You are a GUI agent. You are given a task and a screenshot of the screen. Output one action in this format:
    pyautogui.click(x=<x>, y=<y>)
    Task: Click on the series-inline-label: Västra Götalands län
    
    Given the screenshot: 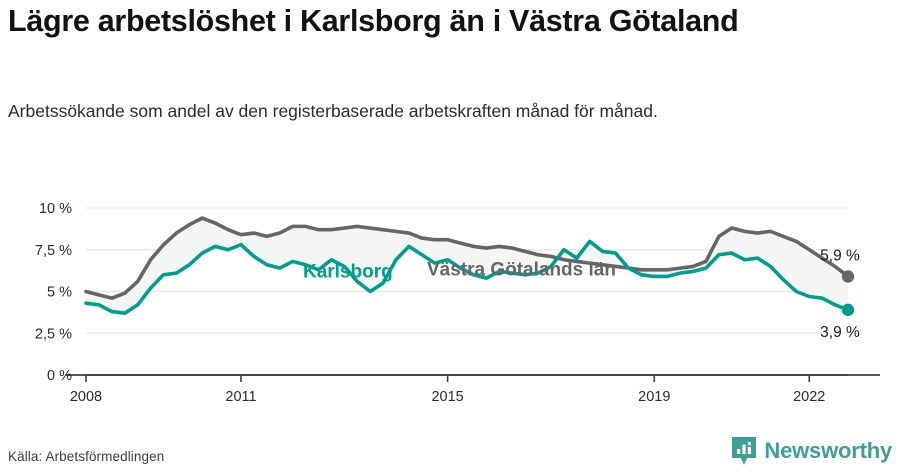 What is the action you would take?
    pyautogui.click(x=521, y=270)
    